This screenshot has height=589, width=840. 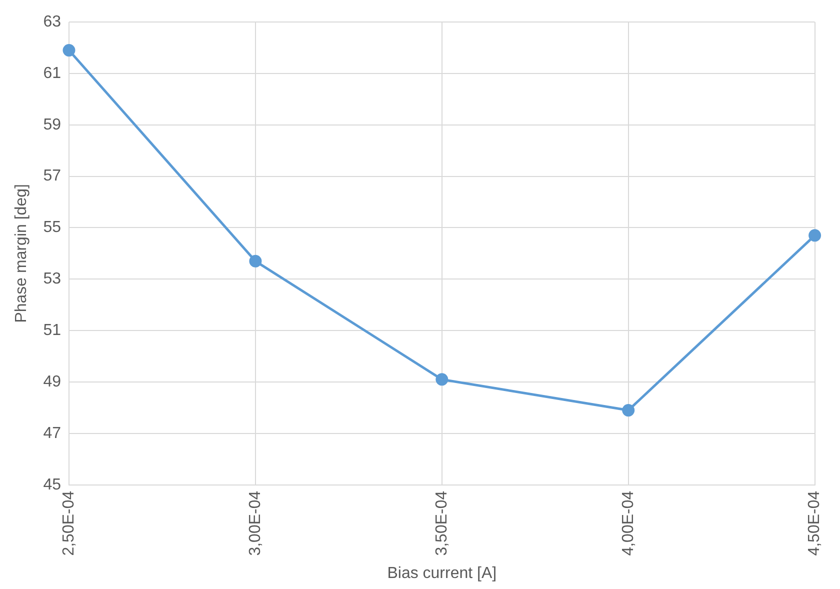 What do you see at coordinates (52, 330) in the screenshot?
I see `y-tick-label: 51` at bounding box center [52, 330].